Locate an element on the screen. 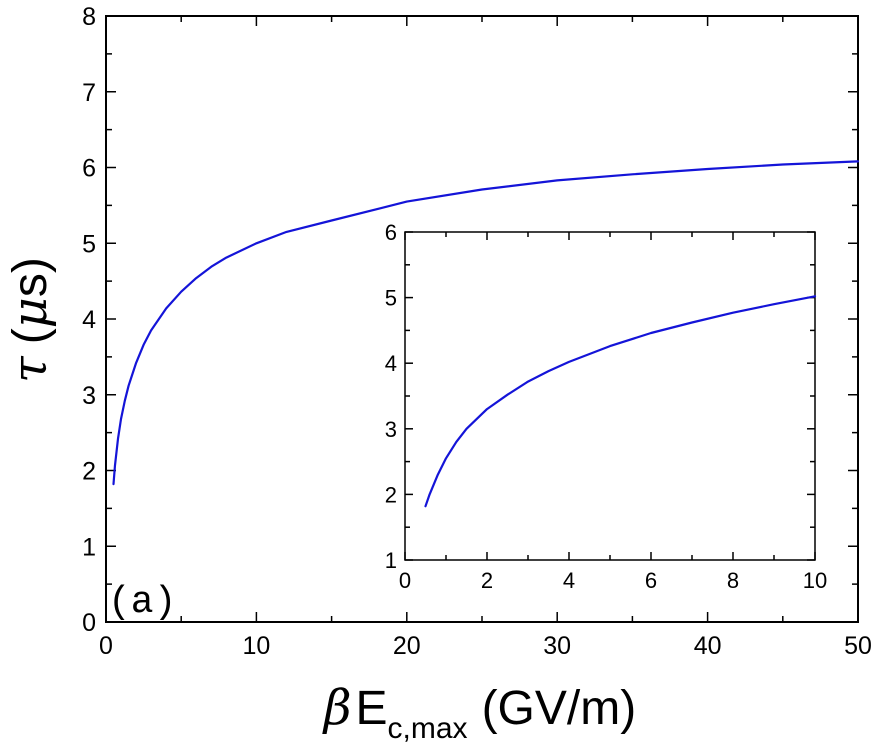  inset-y-tick-label: 4 is located at coordinates (391, 363).